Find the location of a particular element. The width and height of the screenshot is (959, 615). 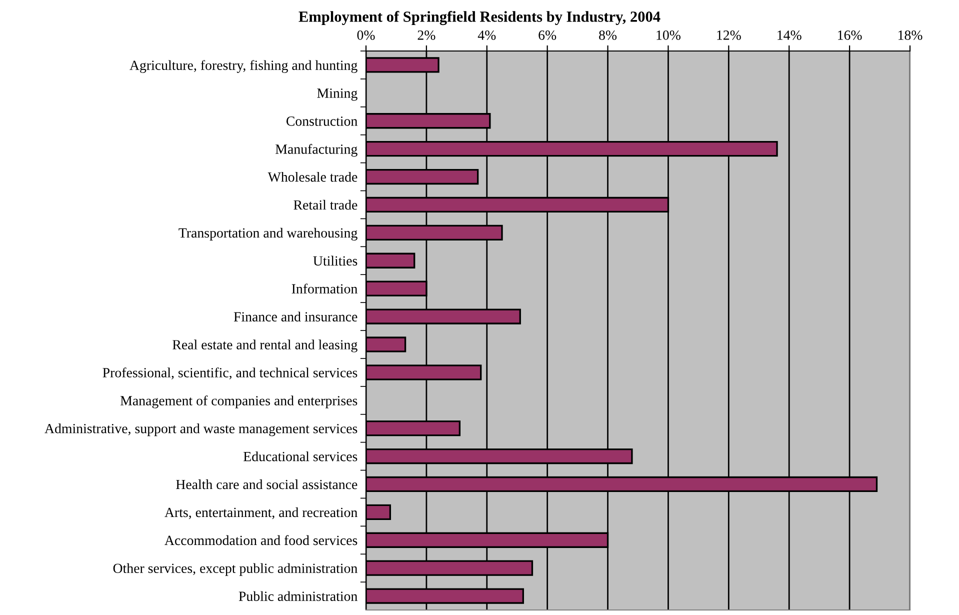

x-tick-label: 18% is located at coordinates (910, 35).